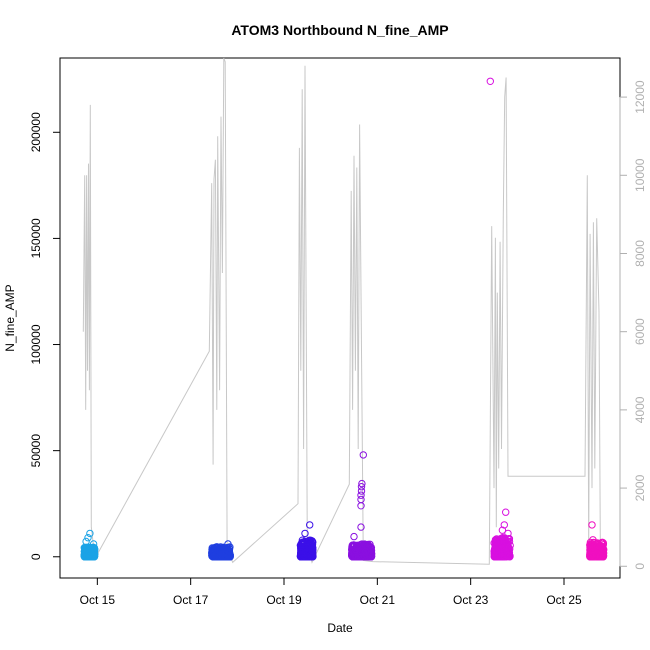  What do you see at coordinates (340, 628) in the screenshot?
I see `x-axis-label: Date` at bounding box center [340, 628].